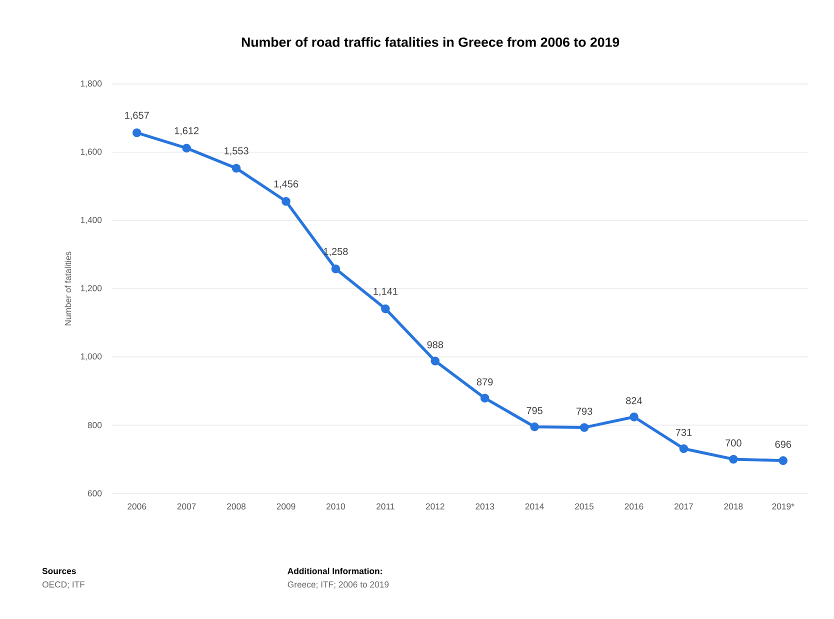 The height and width of the screenshot is (619, 834). I want to click on data-label: 700, so click(734, 443).